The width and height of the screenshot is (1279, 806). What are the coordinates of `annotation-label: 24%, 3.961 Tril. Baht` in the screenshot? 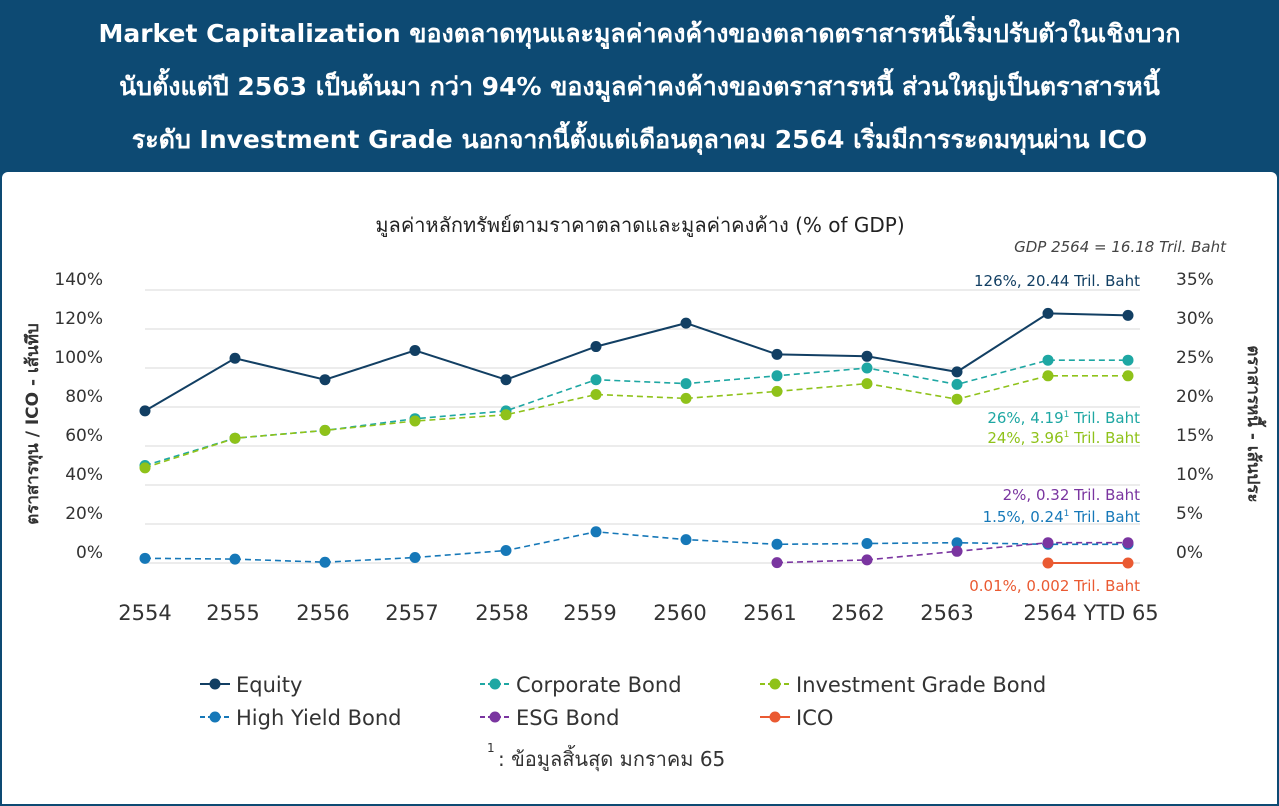 It's located at (1063, 438).